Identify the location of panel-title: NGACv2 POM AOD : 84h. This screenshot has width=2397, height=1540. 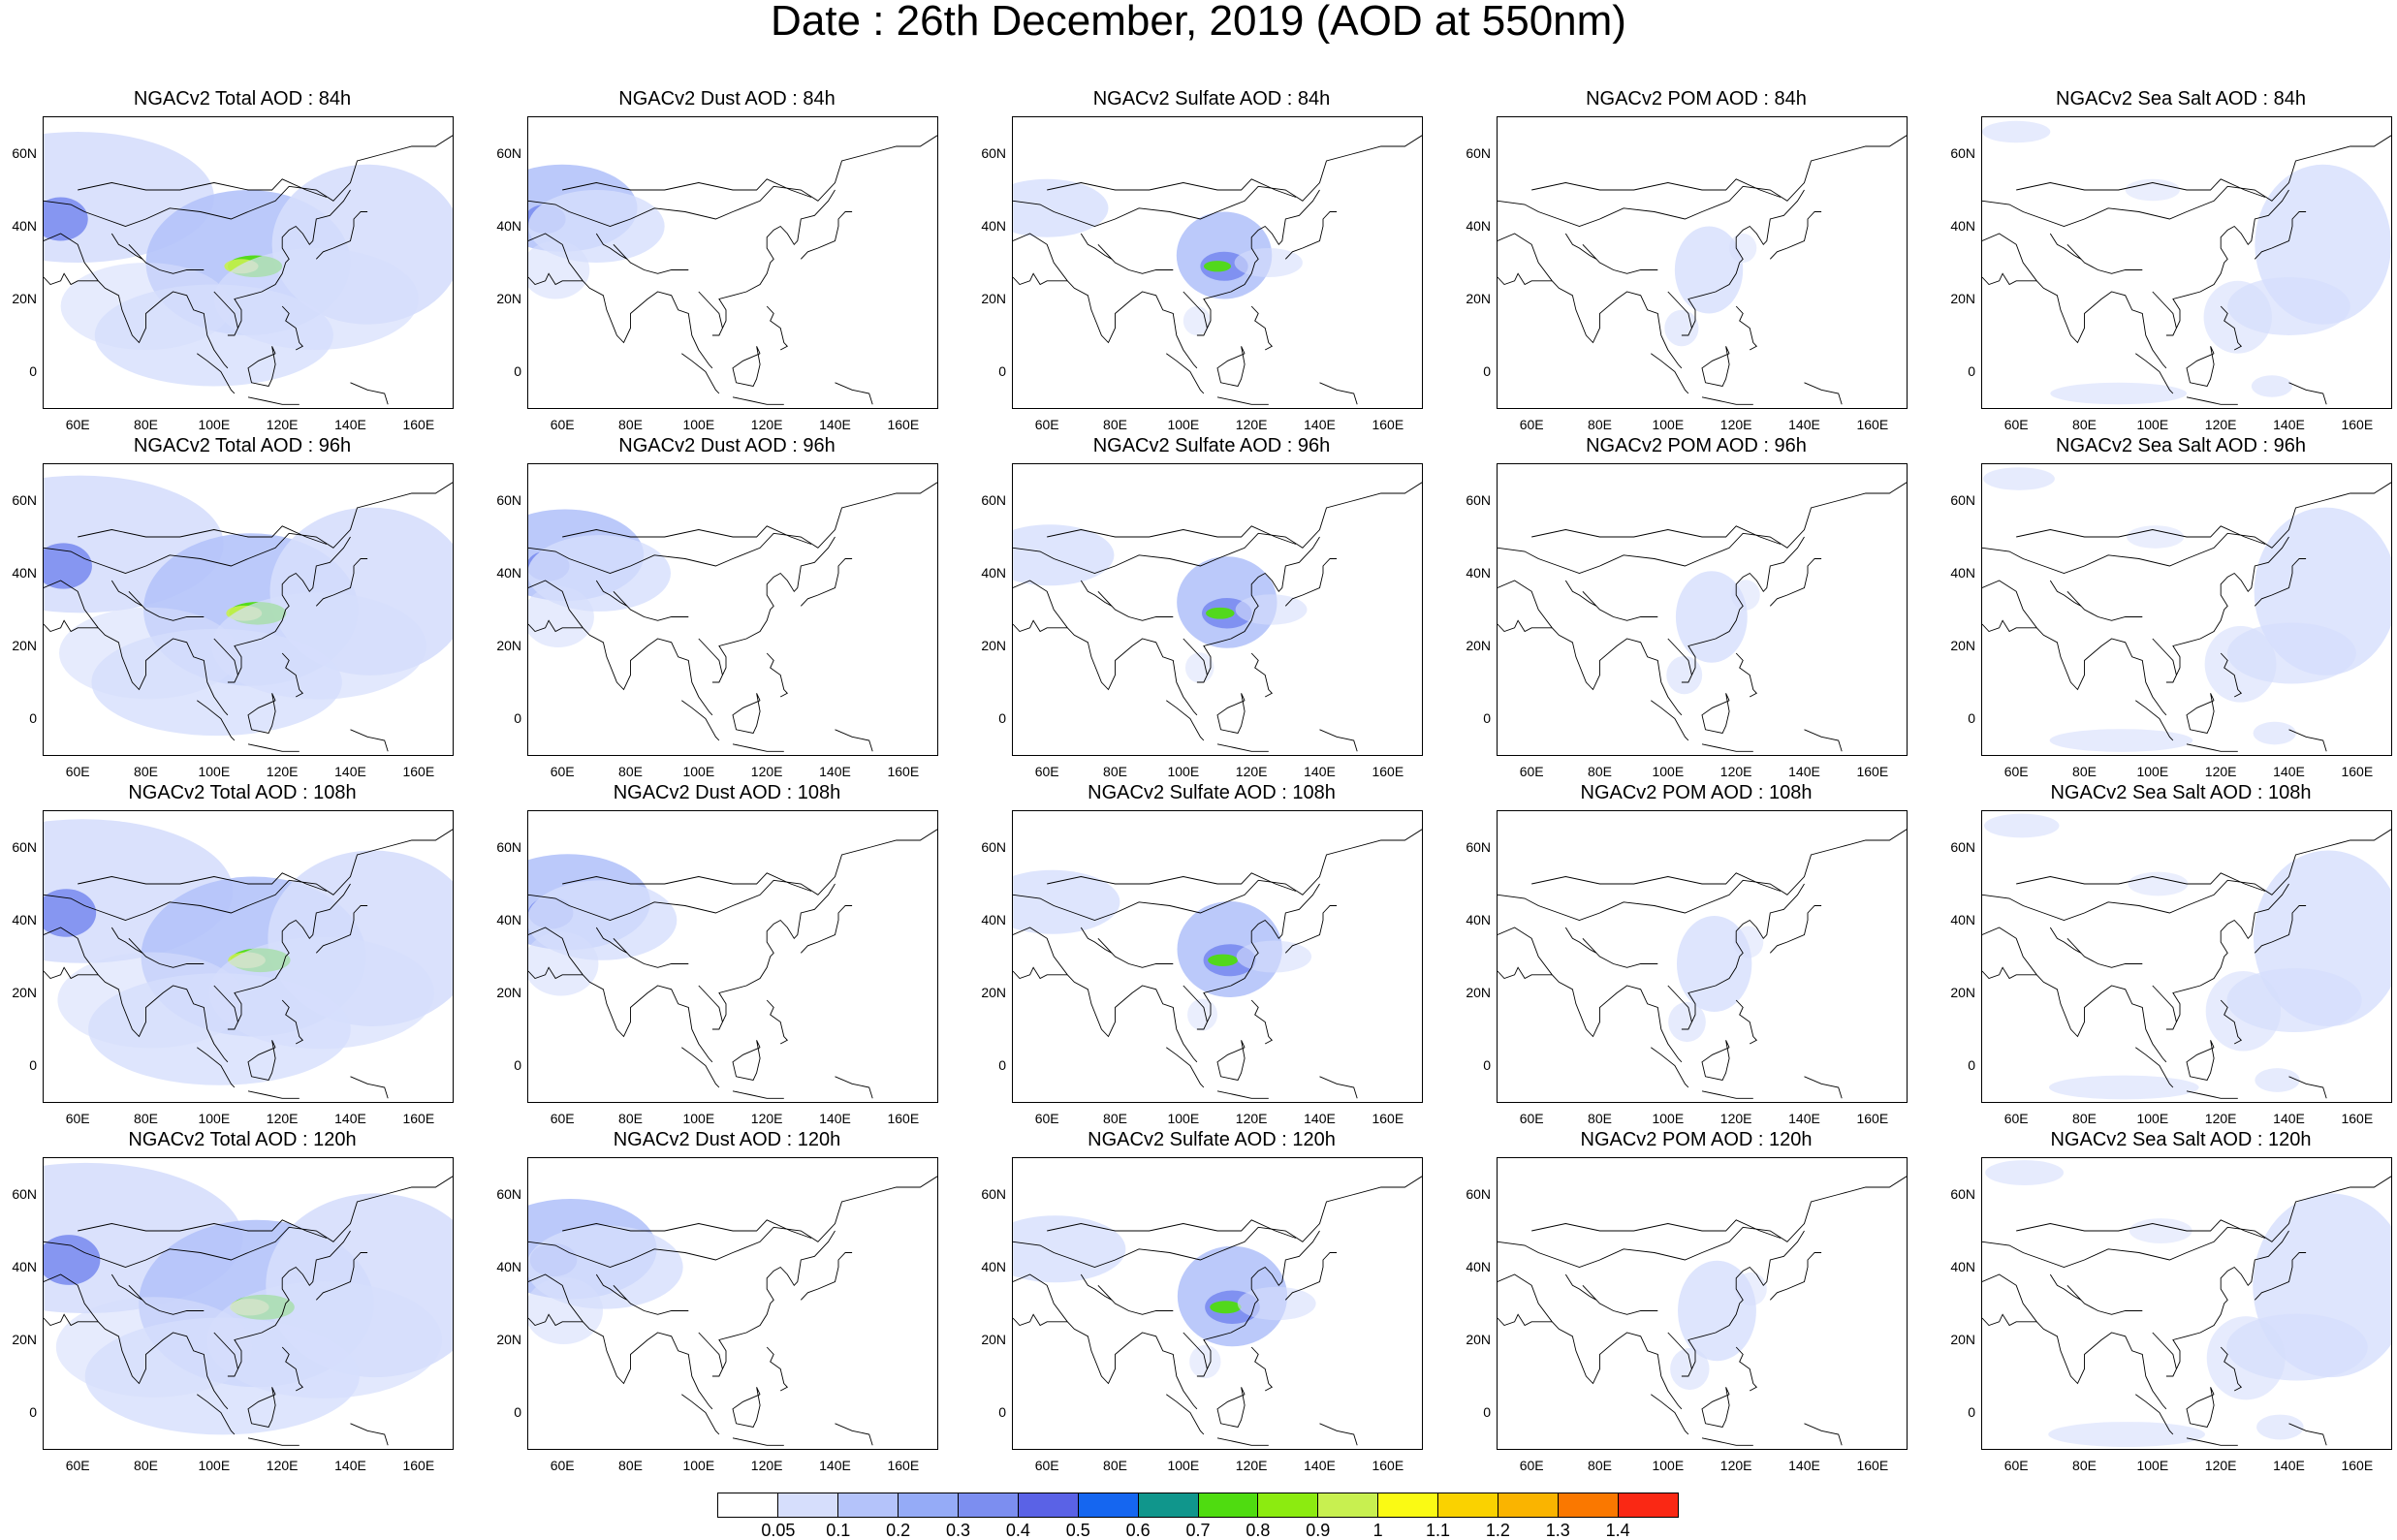
(1696, 99).